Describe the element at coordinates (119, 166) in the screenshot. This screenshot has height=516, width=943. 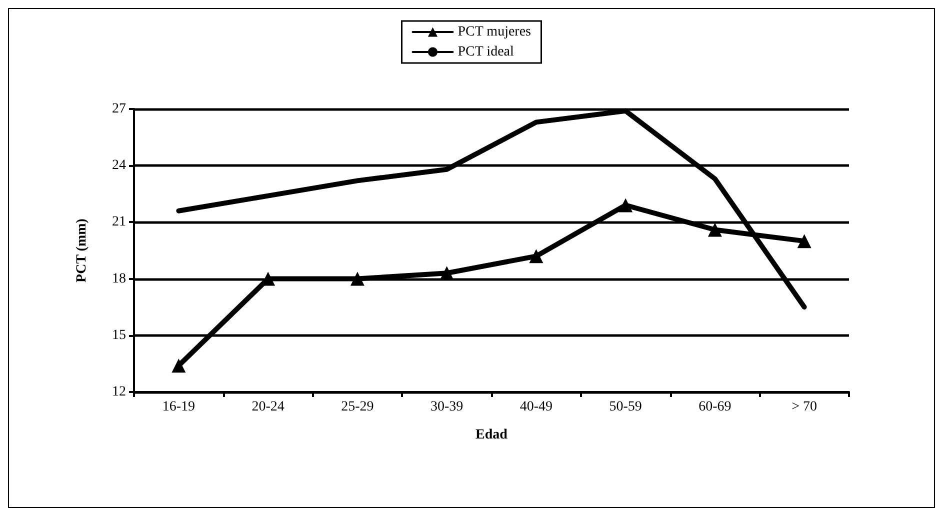
I see `y-tick-label: 24` at that location.